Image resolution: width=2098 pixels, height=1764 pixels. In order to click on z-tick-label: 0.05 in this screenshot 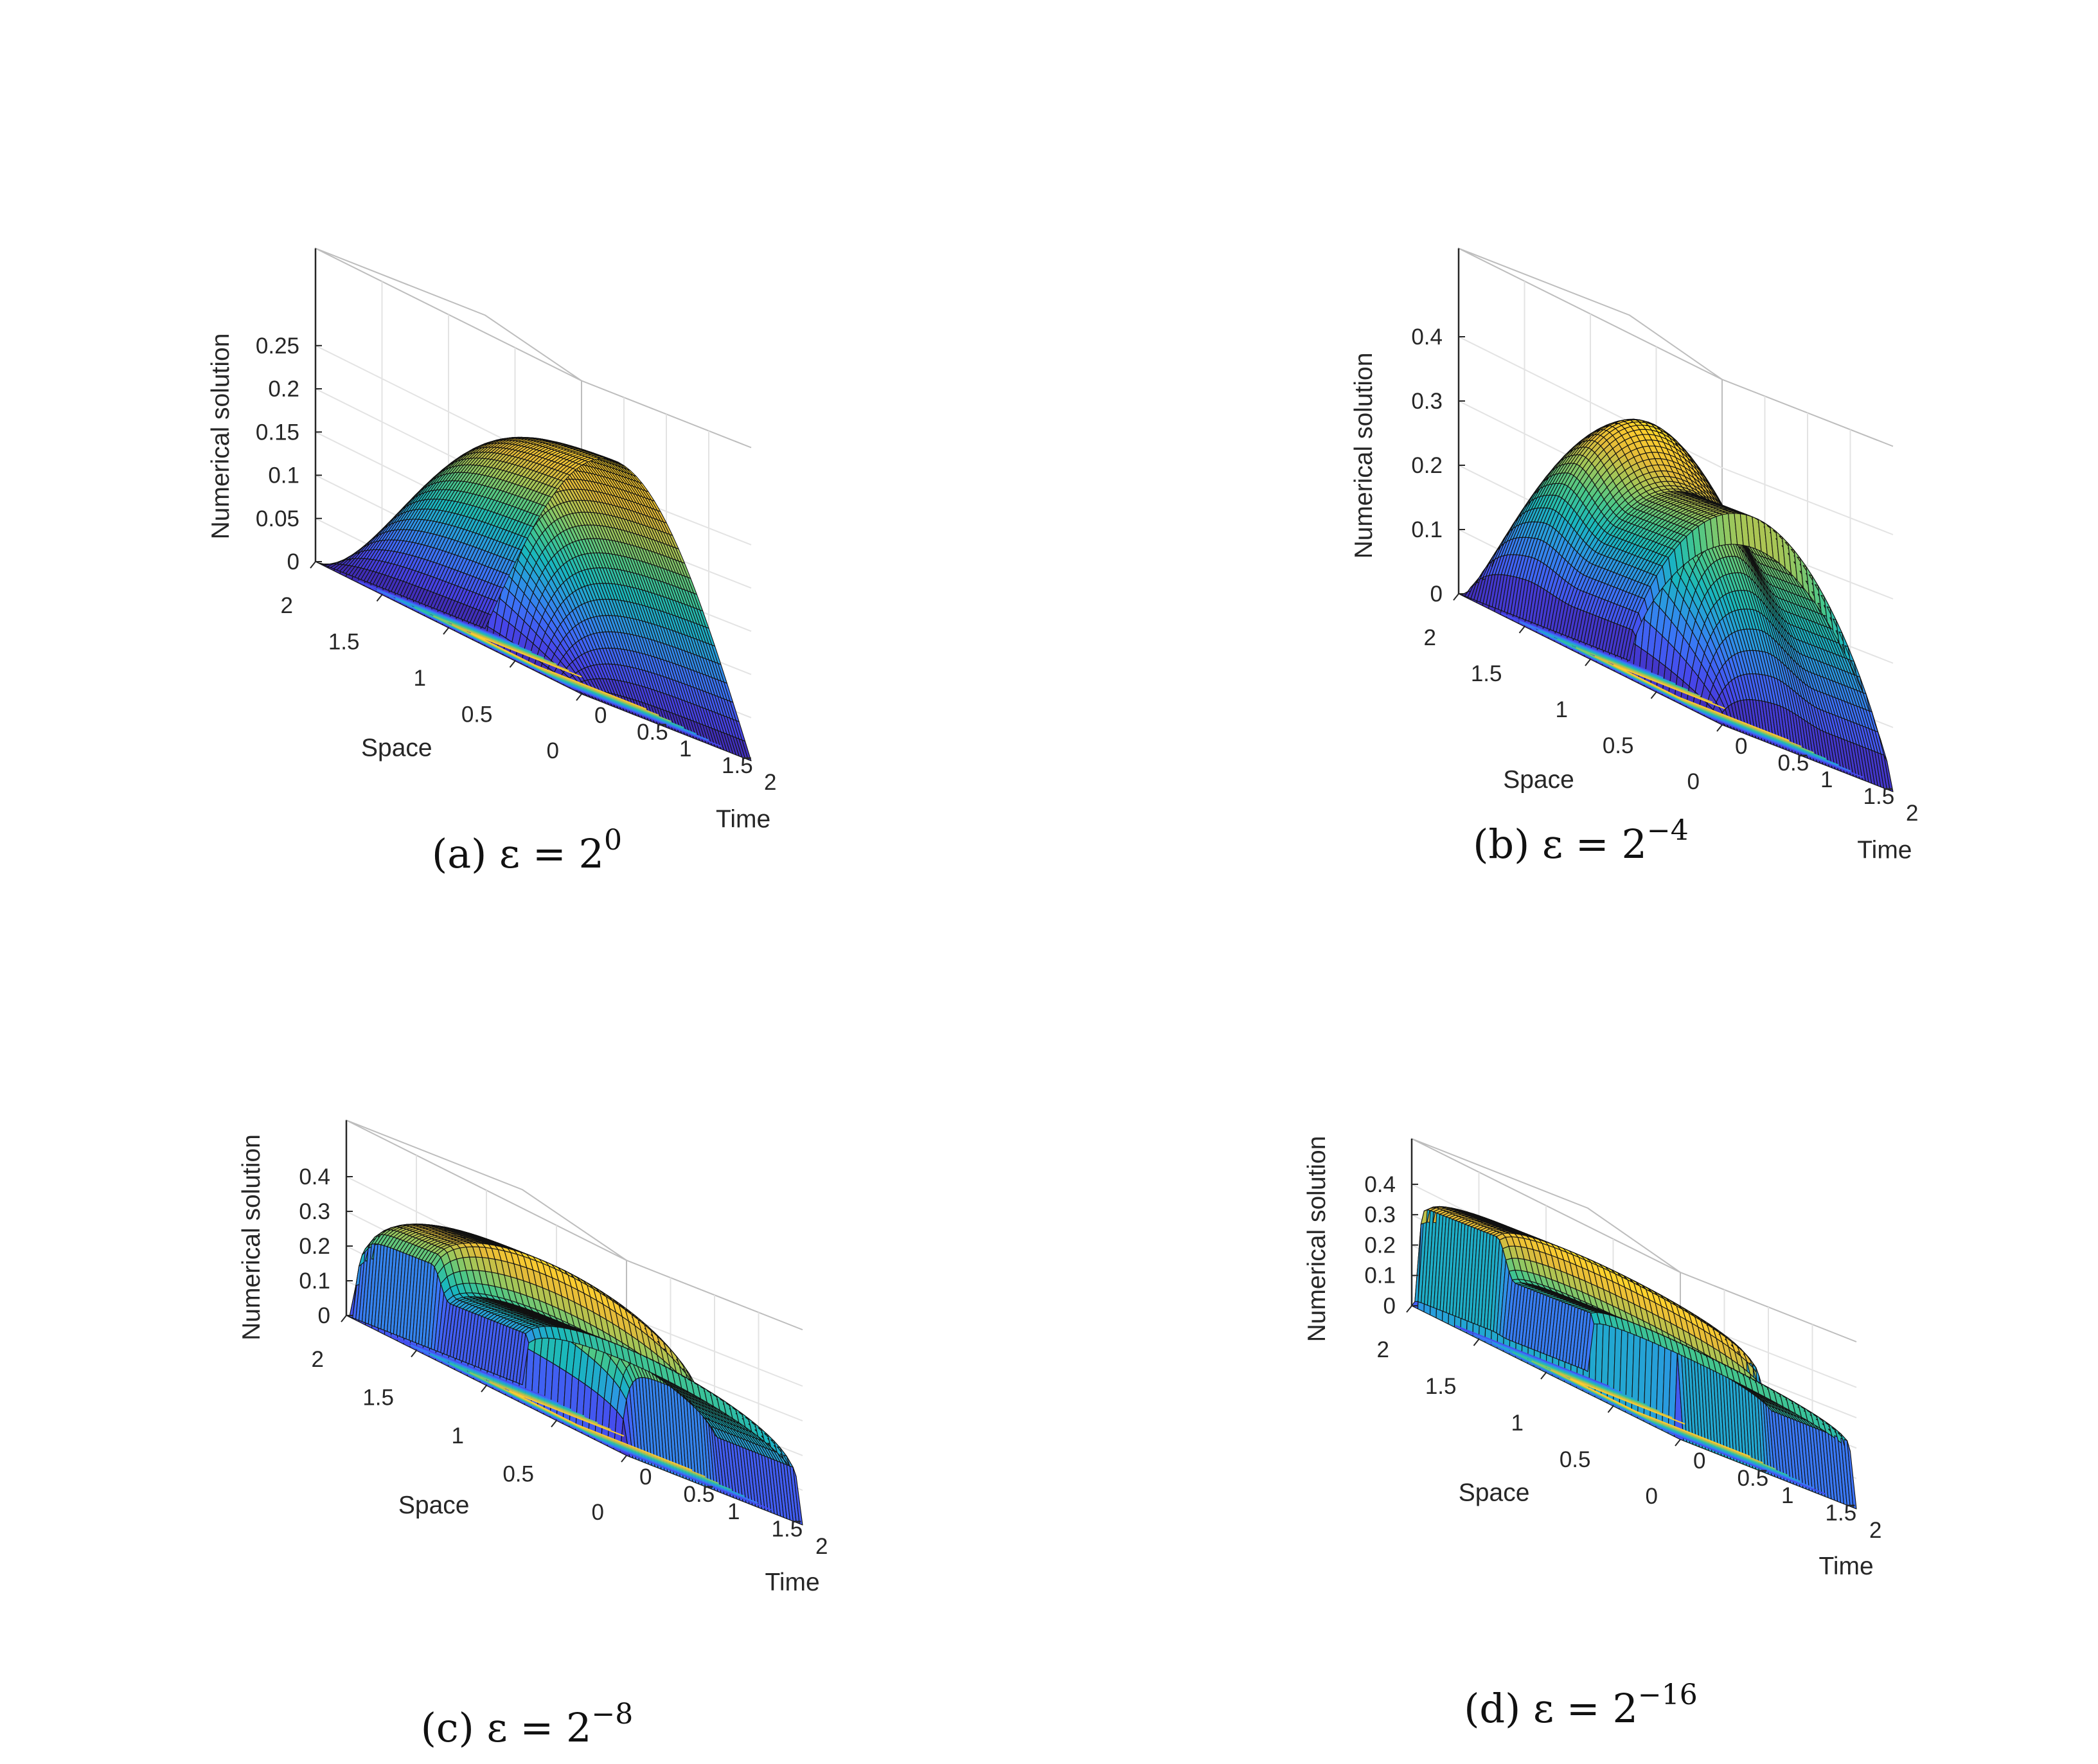, I will do `click(277, 518)`.